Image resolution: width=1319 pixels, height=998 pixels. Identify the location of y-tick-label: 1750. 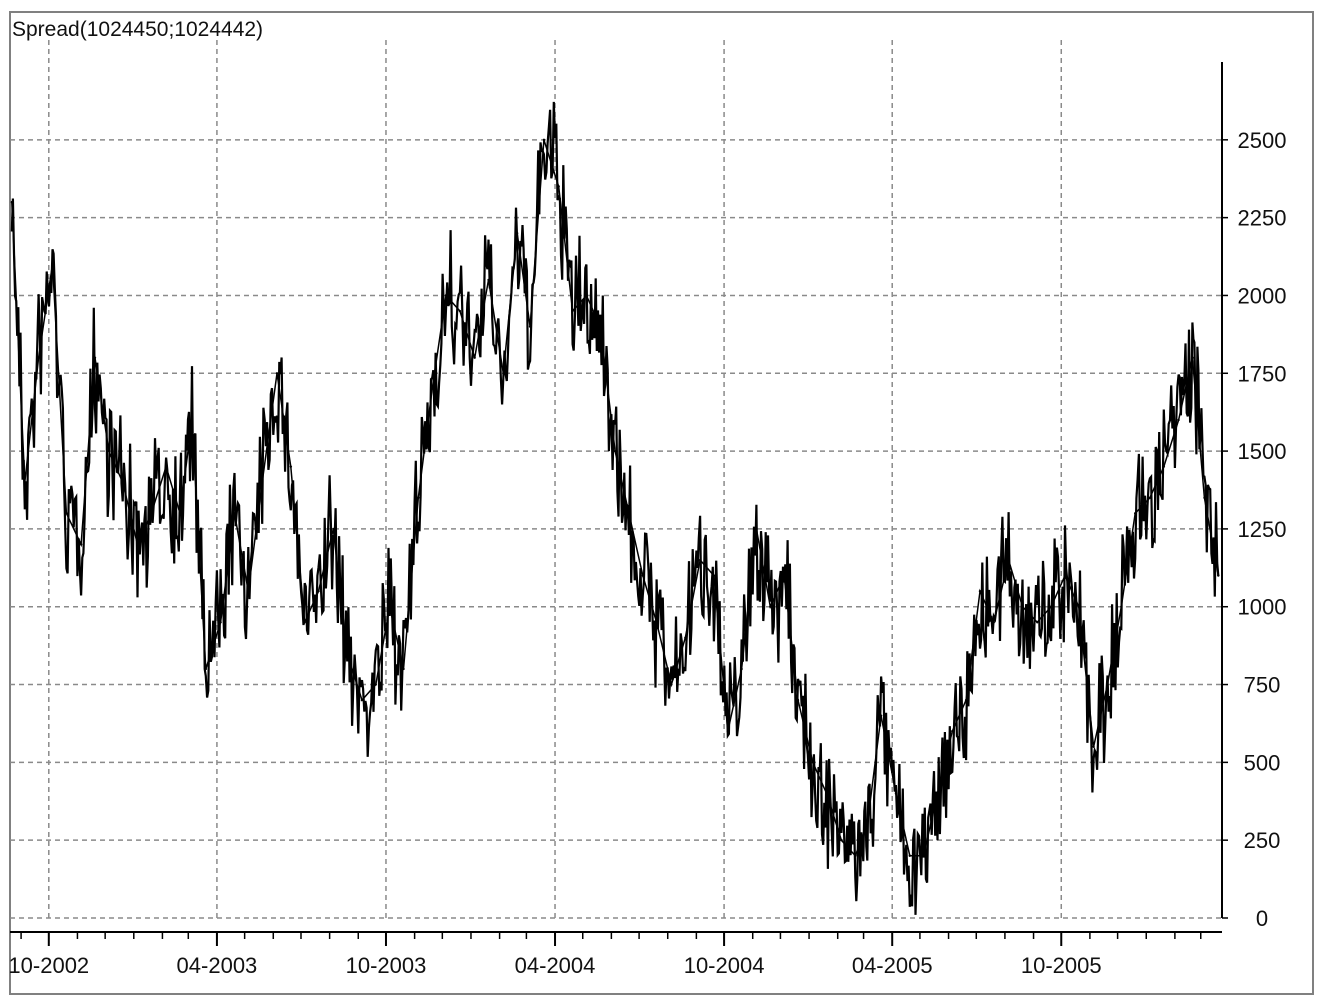
(1262, 373).